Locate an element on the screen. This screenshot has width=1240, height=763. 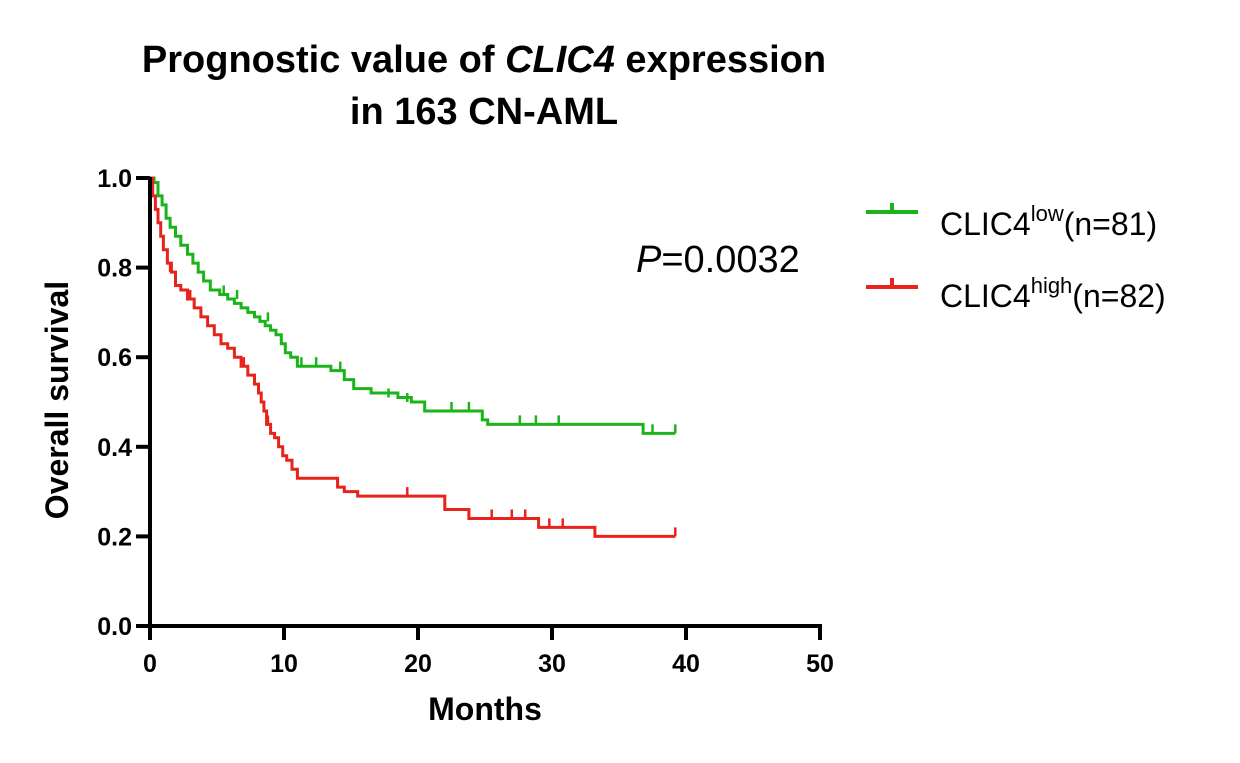
legend-label-low: CLIC4low(n=81) is located at coordinates (1048, 221).